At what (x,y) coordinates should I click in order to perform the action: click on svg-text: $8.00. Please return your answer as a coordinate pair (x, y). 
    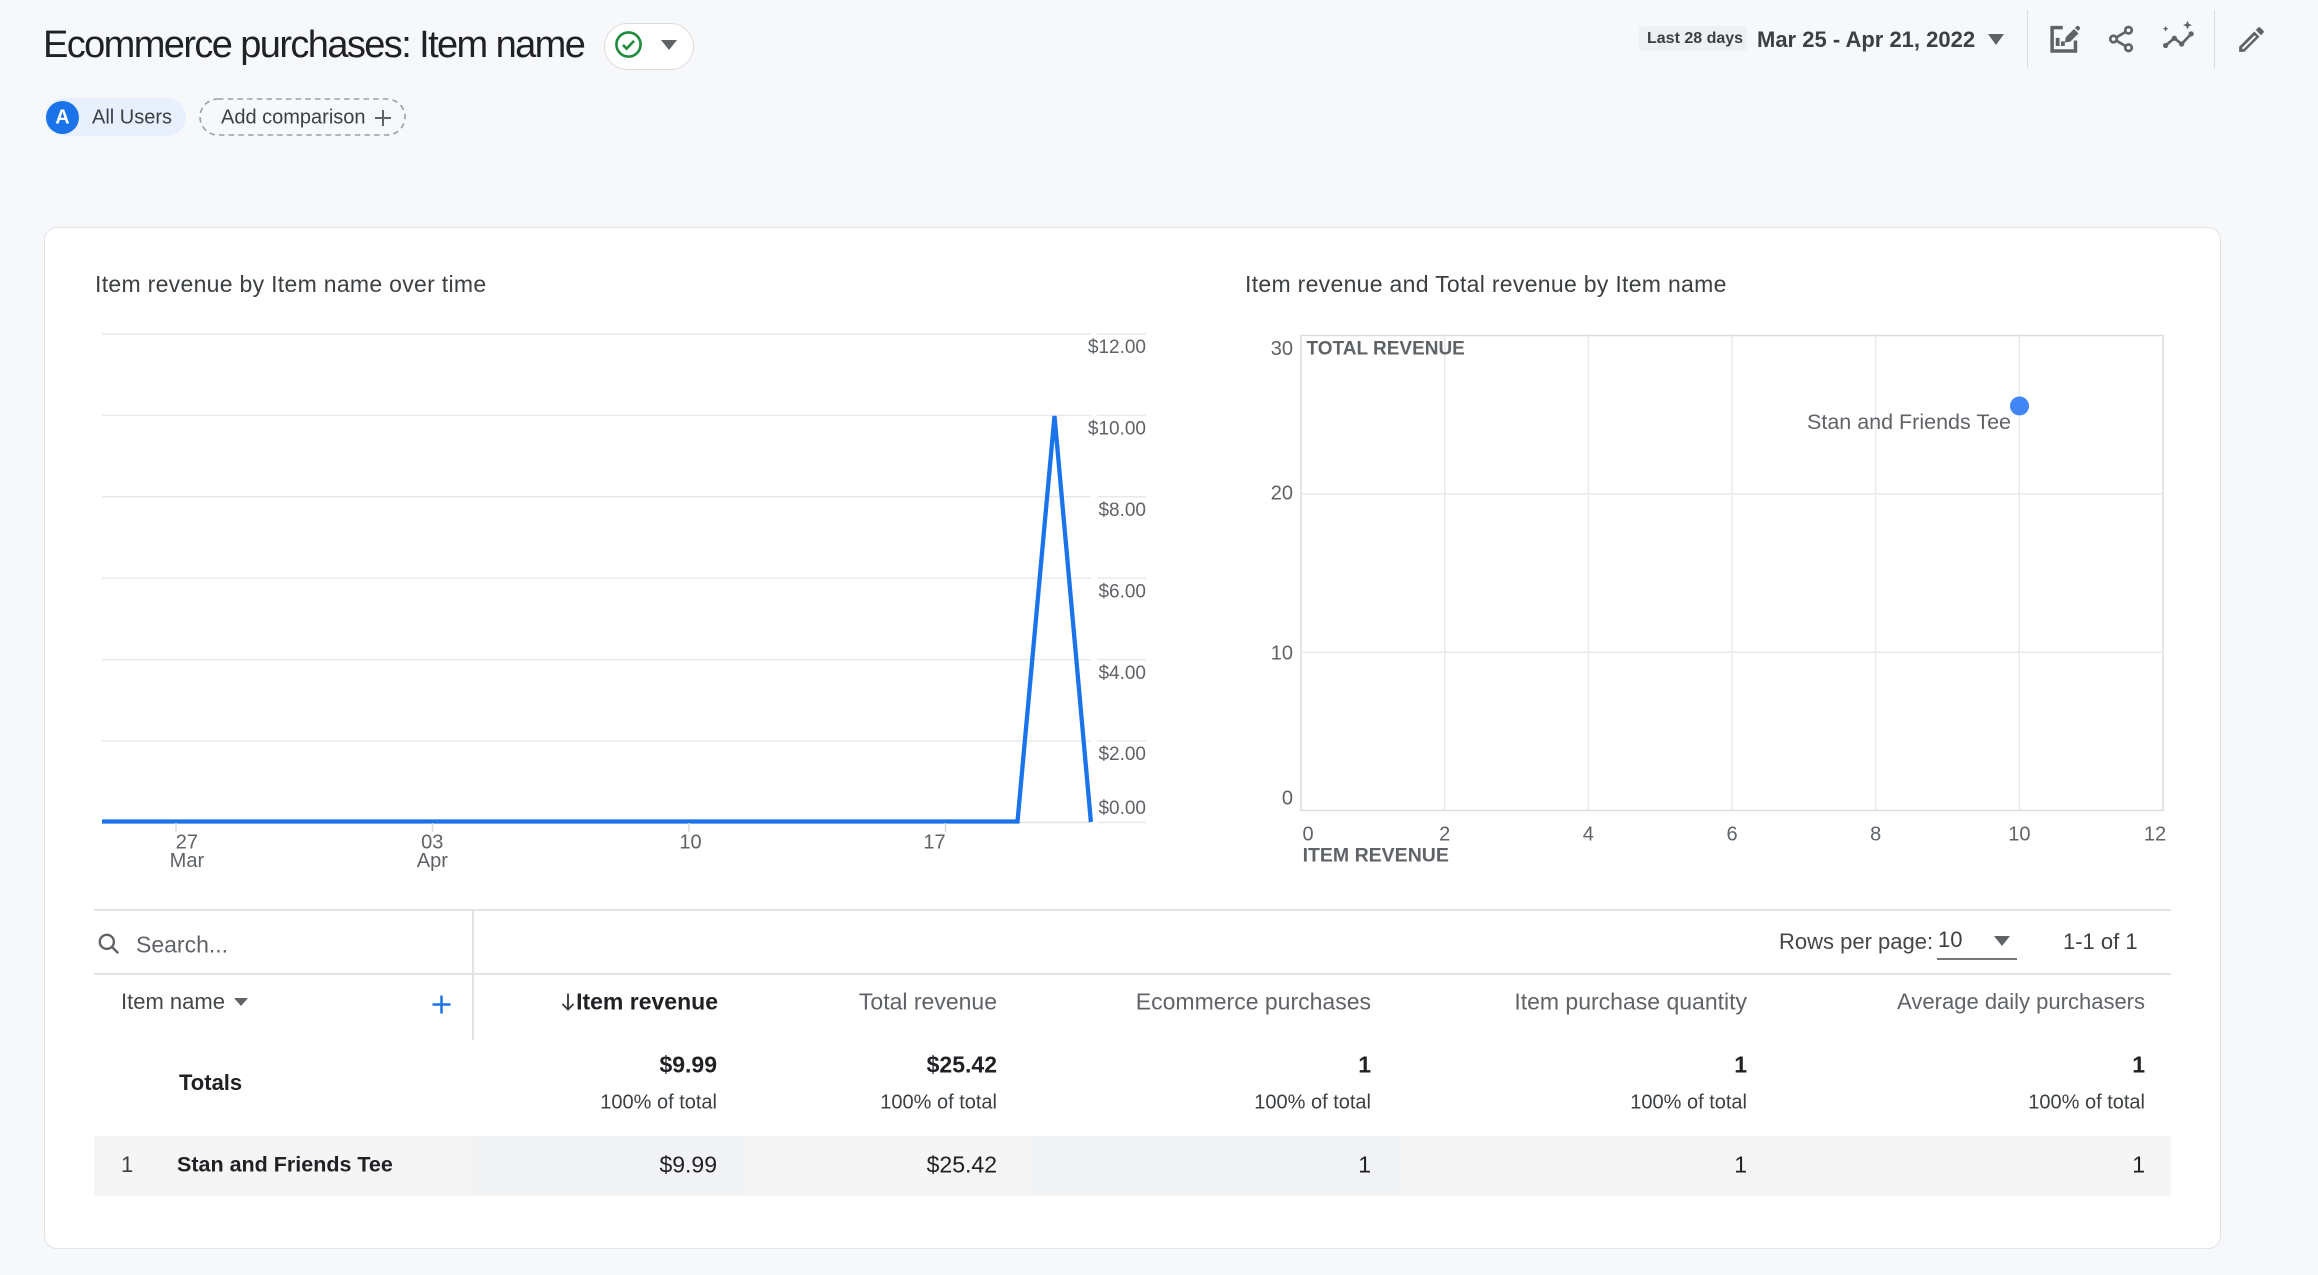
    Looking at the image, I should click on (1122, 510).